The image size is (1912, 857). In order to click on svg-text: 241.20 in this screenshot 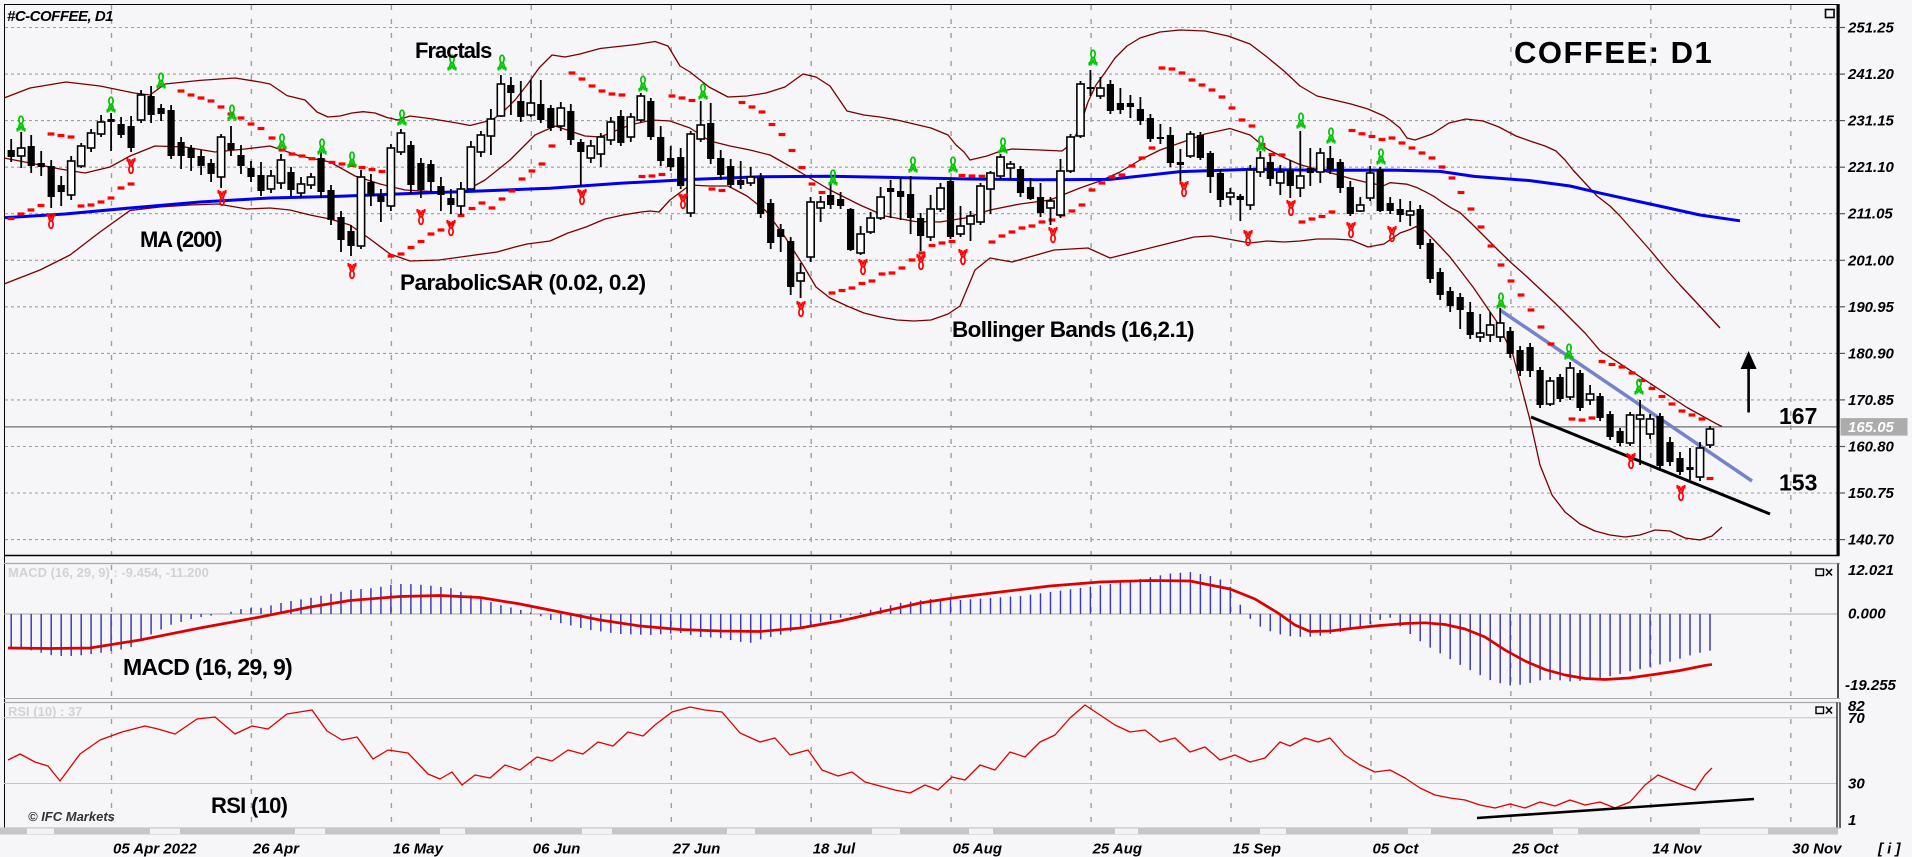, I will do `click(1871, 74)`.